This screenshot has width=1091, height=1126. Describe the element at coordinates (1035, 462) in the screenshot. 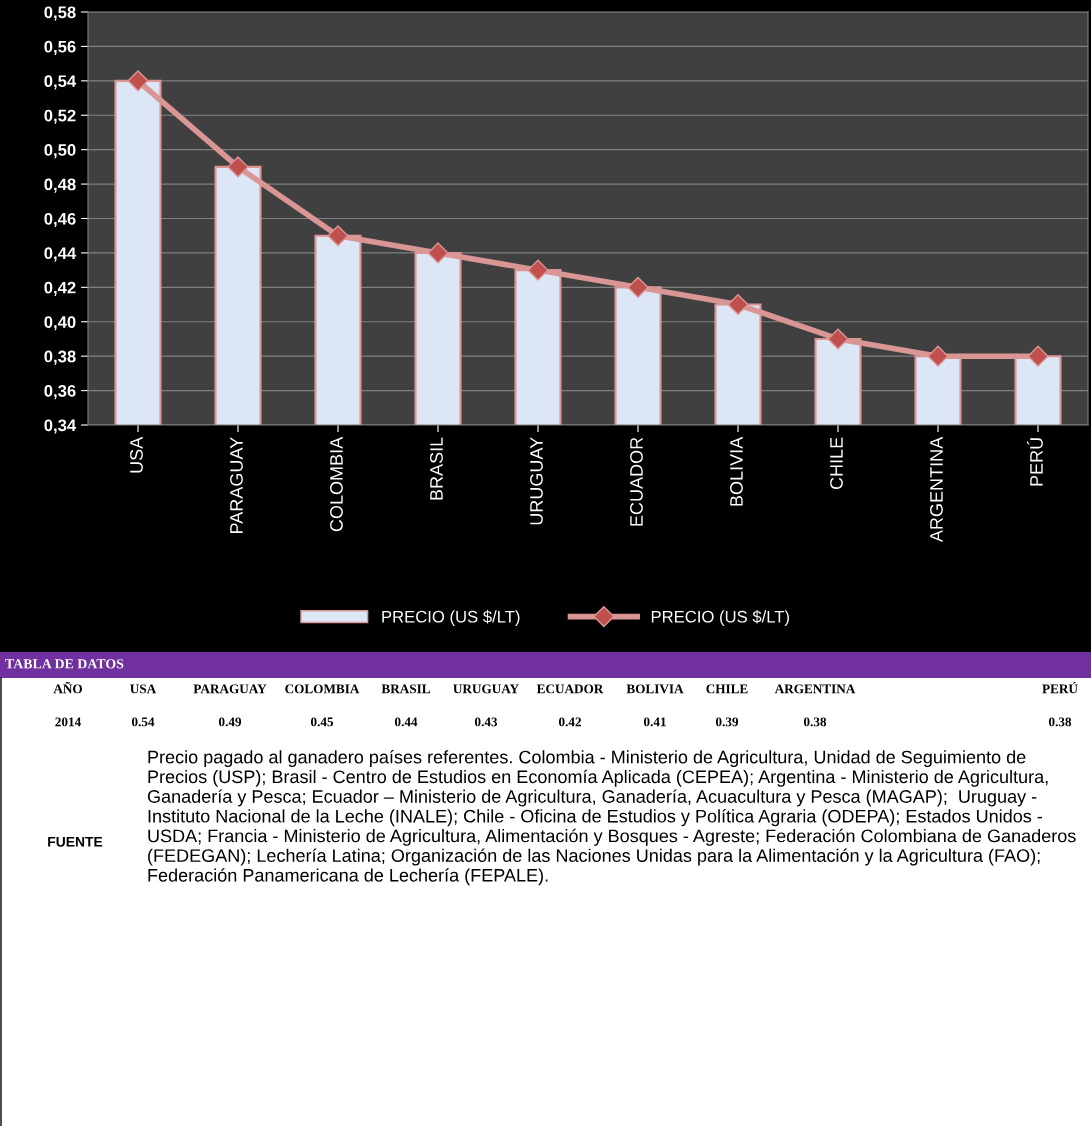

I see `x-tick-label: PERÚ` at that location.